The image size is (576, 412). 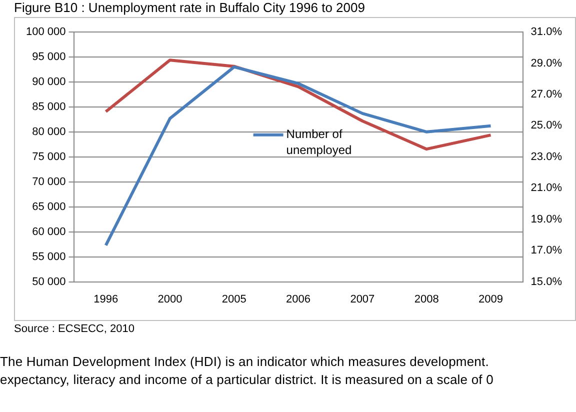 I want to click on y-tick-label: 70 000, so click(x=49, y=182).